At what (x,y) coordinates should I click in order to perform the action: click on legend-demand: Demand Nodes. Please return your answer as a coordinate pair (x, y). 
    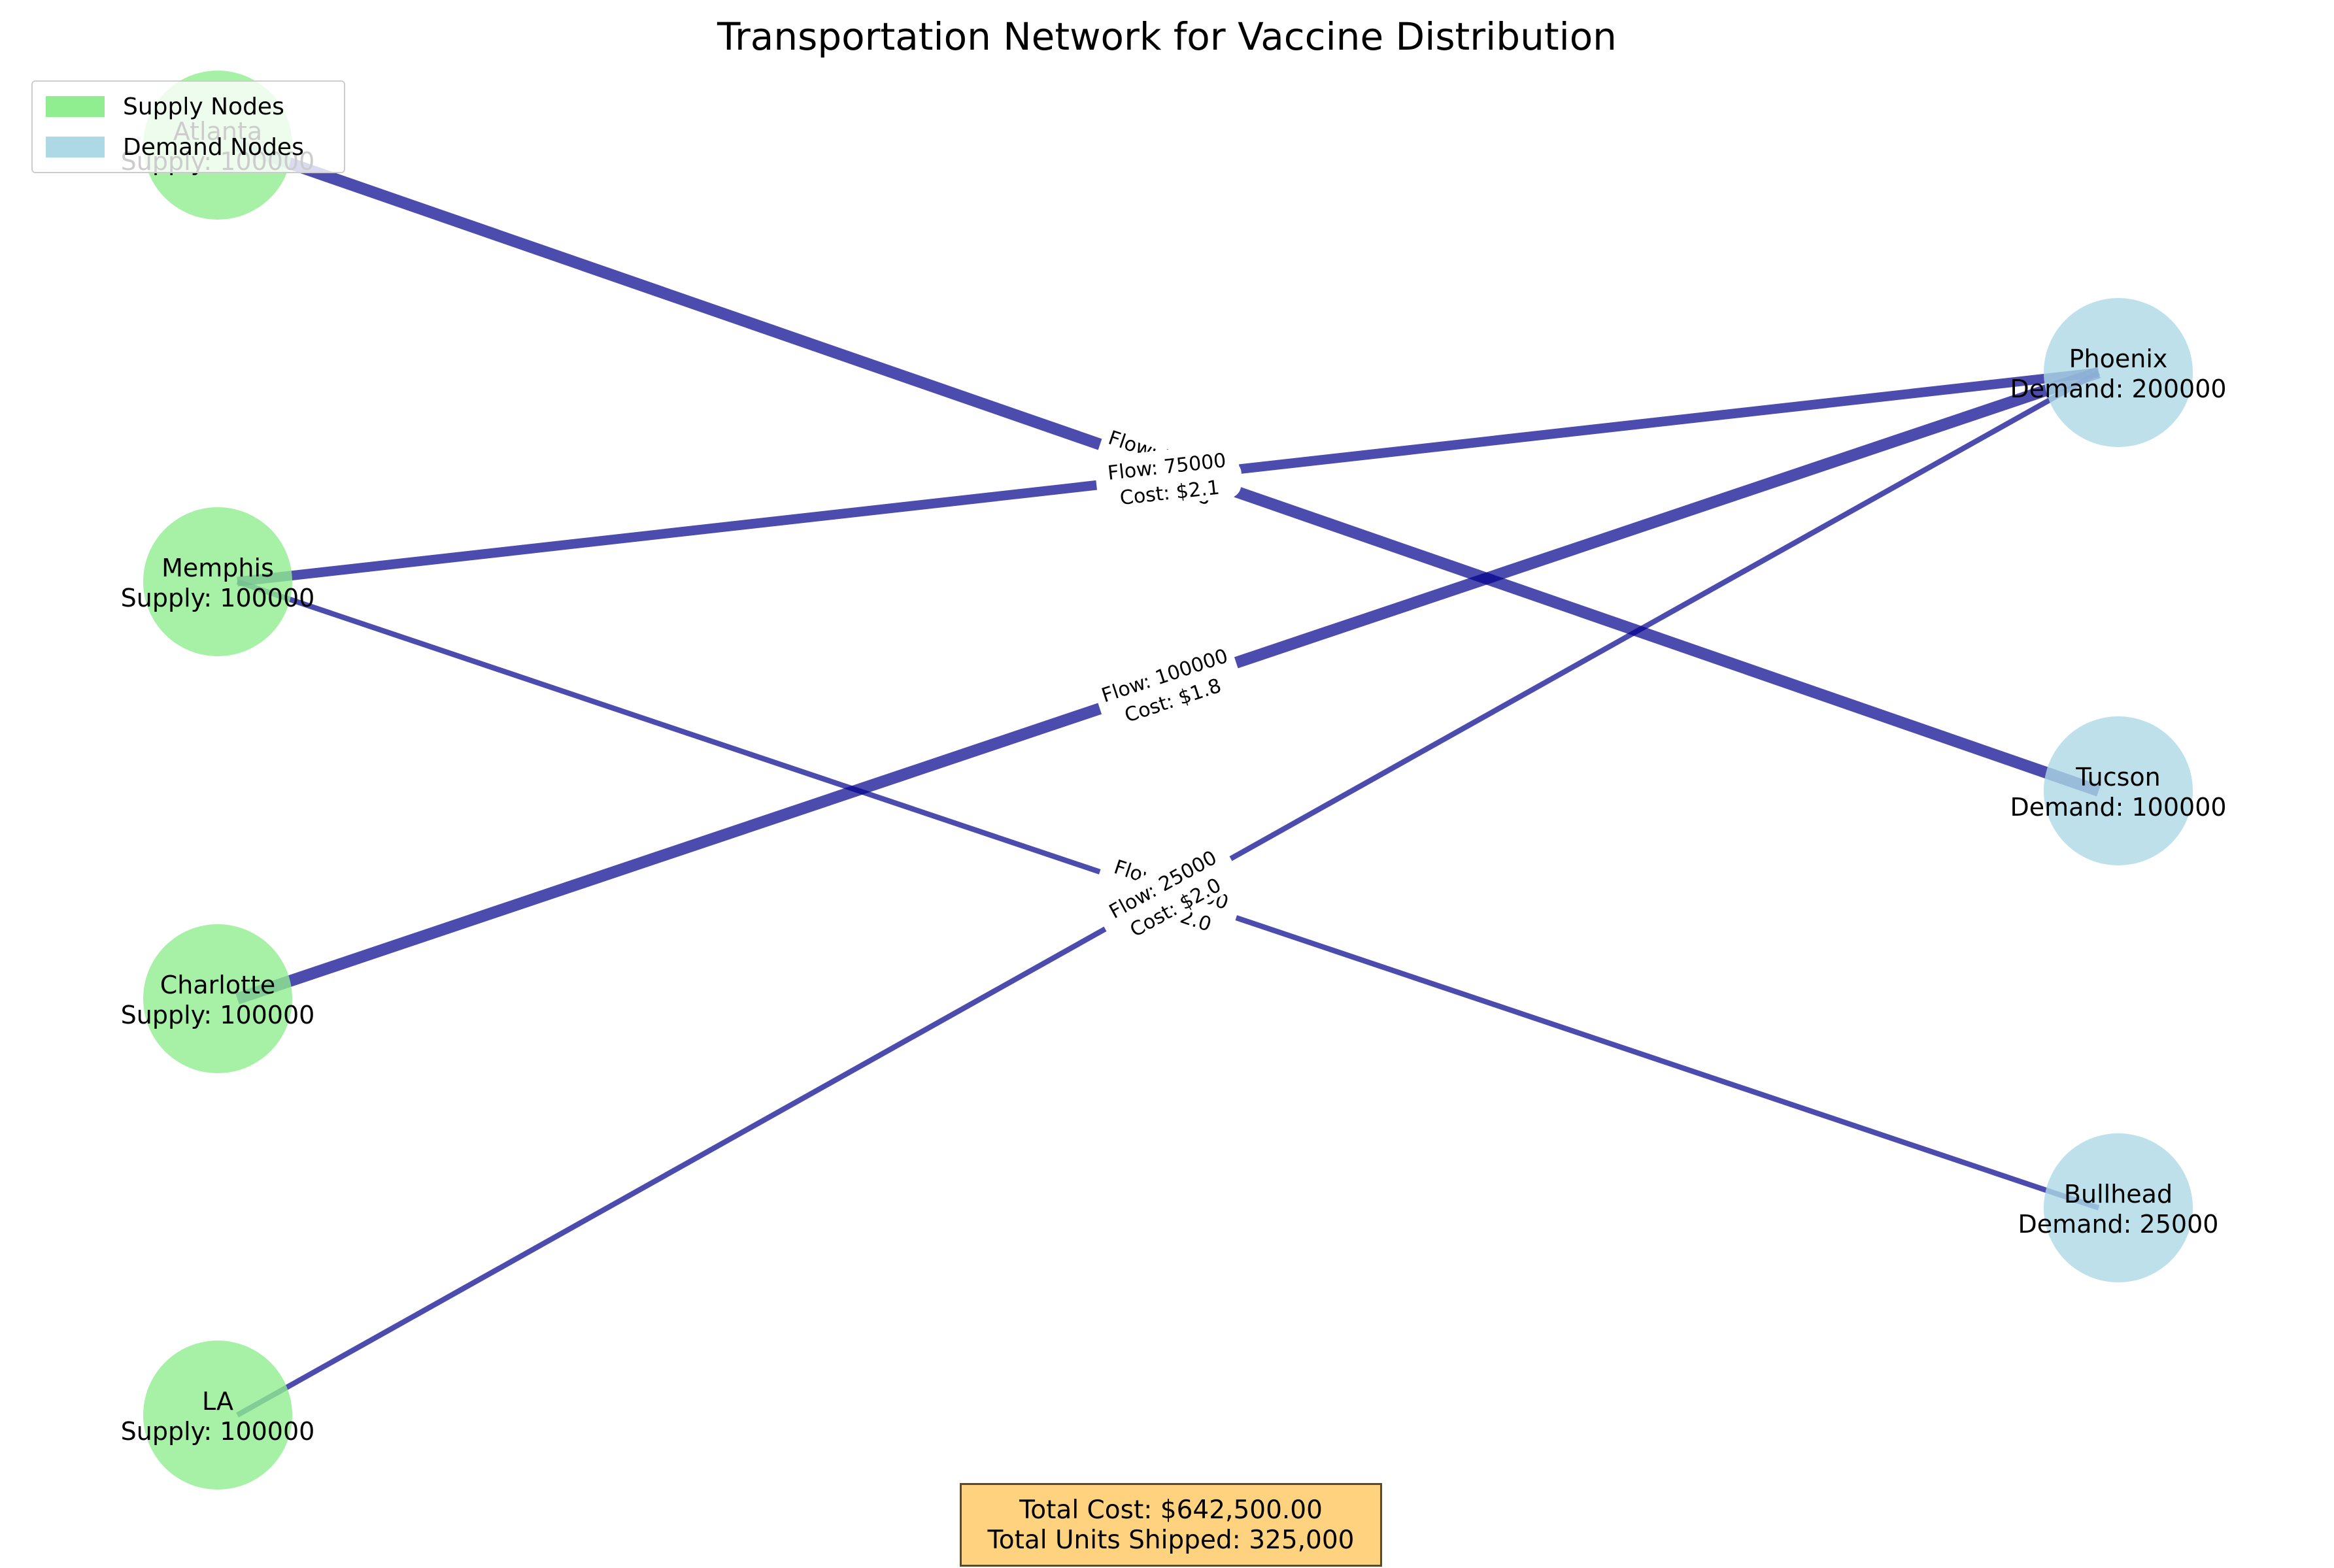
    Looking at the image, I should click on (175, 147).